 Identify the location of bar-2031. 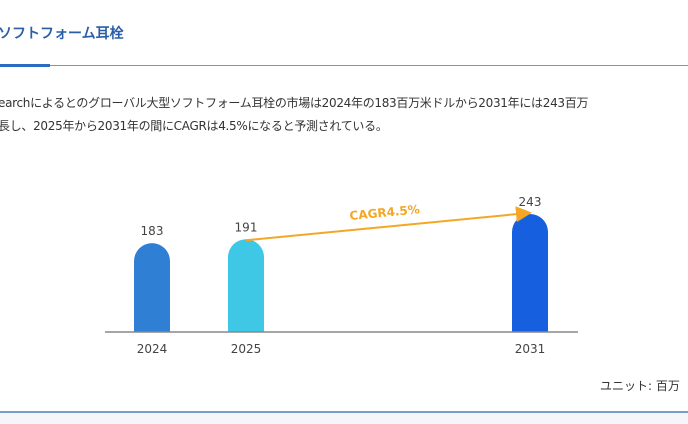
(530, 273).